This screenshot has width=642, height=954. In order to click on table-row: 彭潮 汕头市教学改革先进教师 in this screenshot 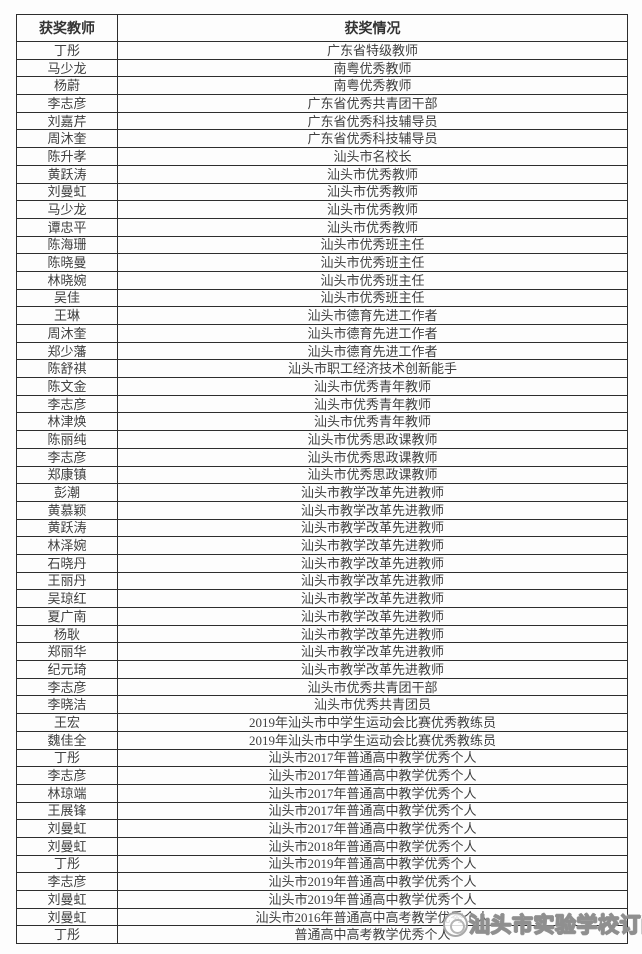, I will do `click(322, 492)`.